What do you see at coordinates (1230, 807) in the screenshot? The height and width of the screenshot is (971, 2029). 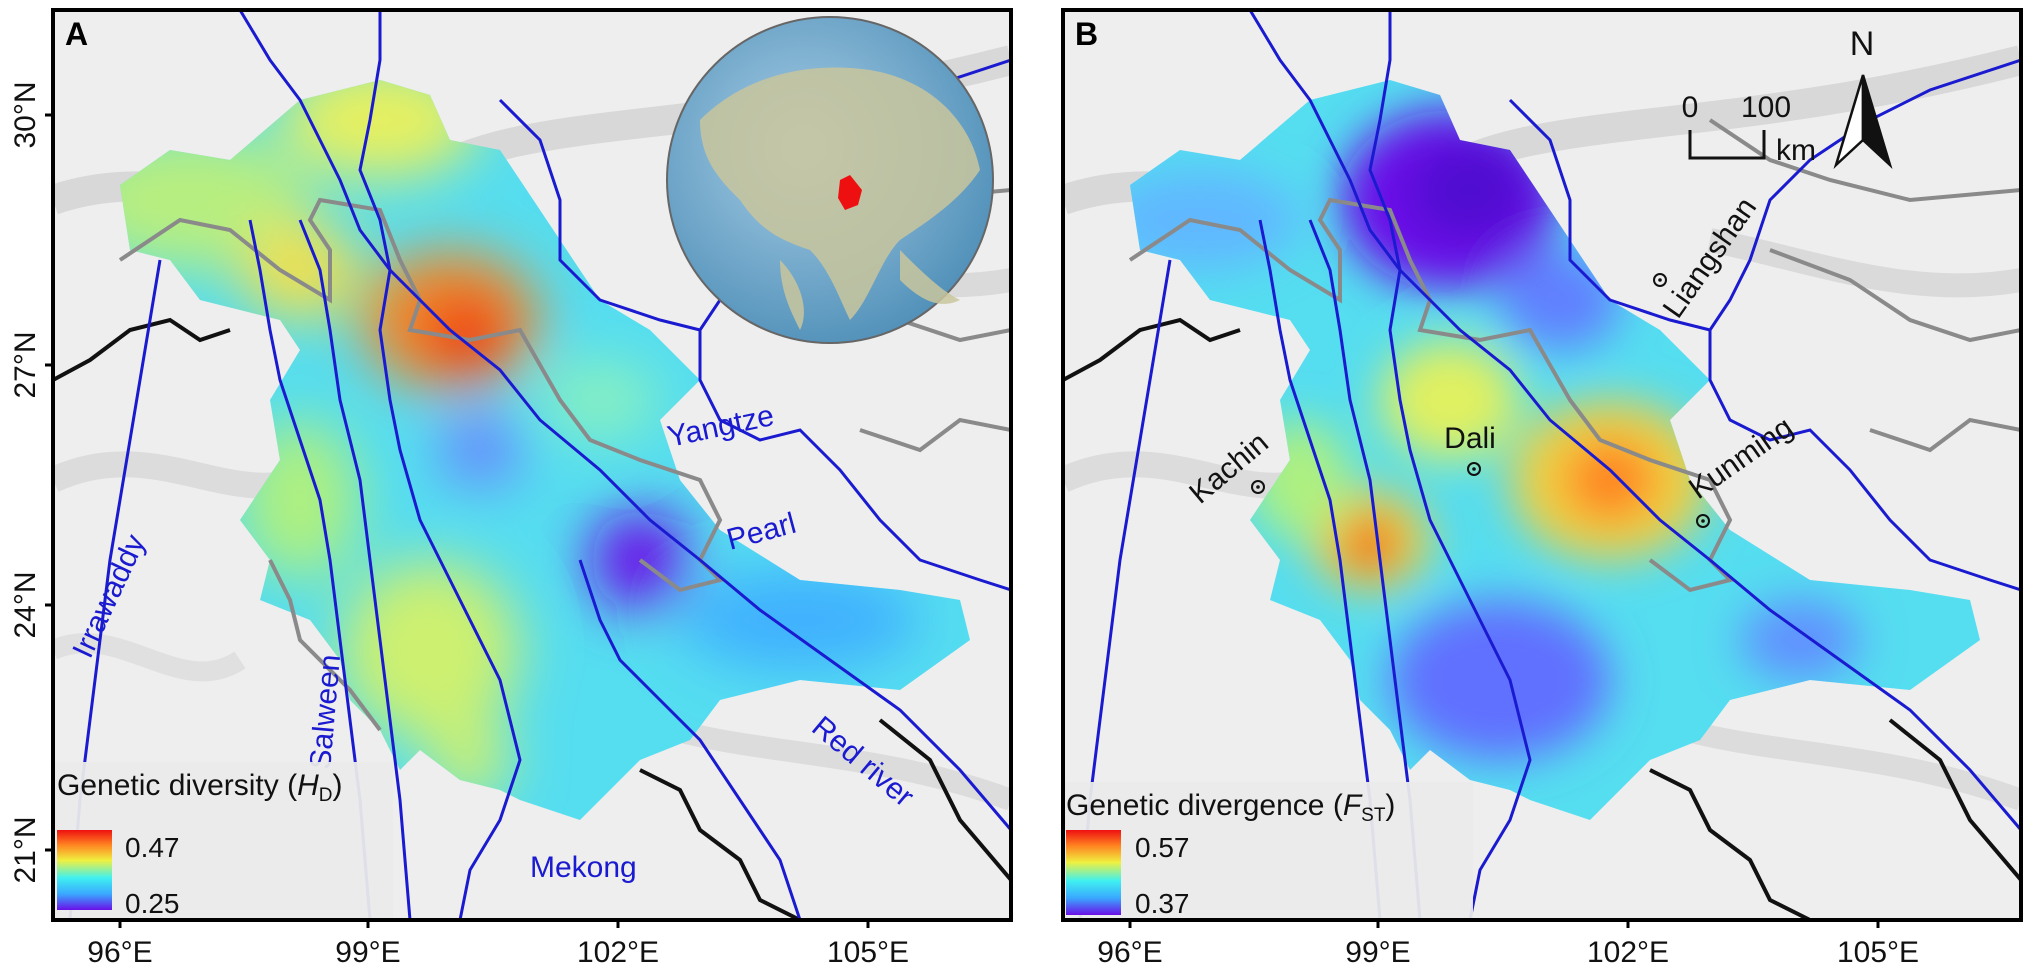 I see `legend-b-title: Genetic divergence (FST)` at bounding box center [1230, 807].